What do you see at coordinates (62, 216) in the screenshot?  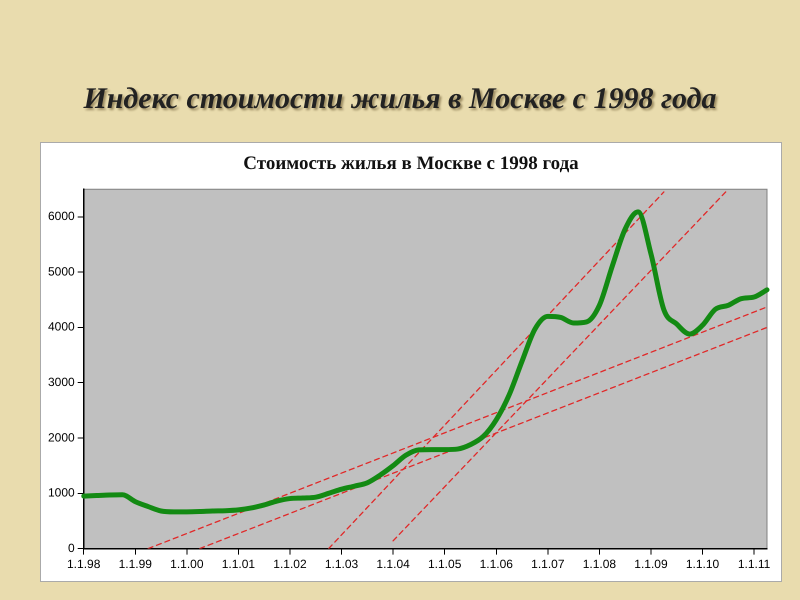 I see `y-tick-label: 6000` at bounding box center [62, 216].